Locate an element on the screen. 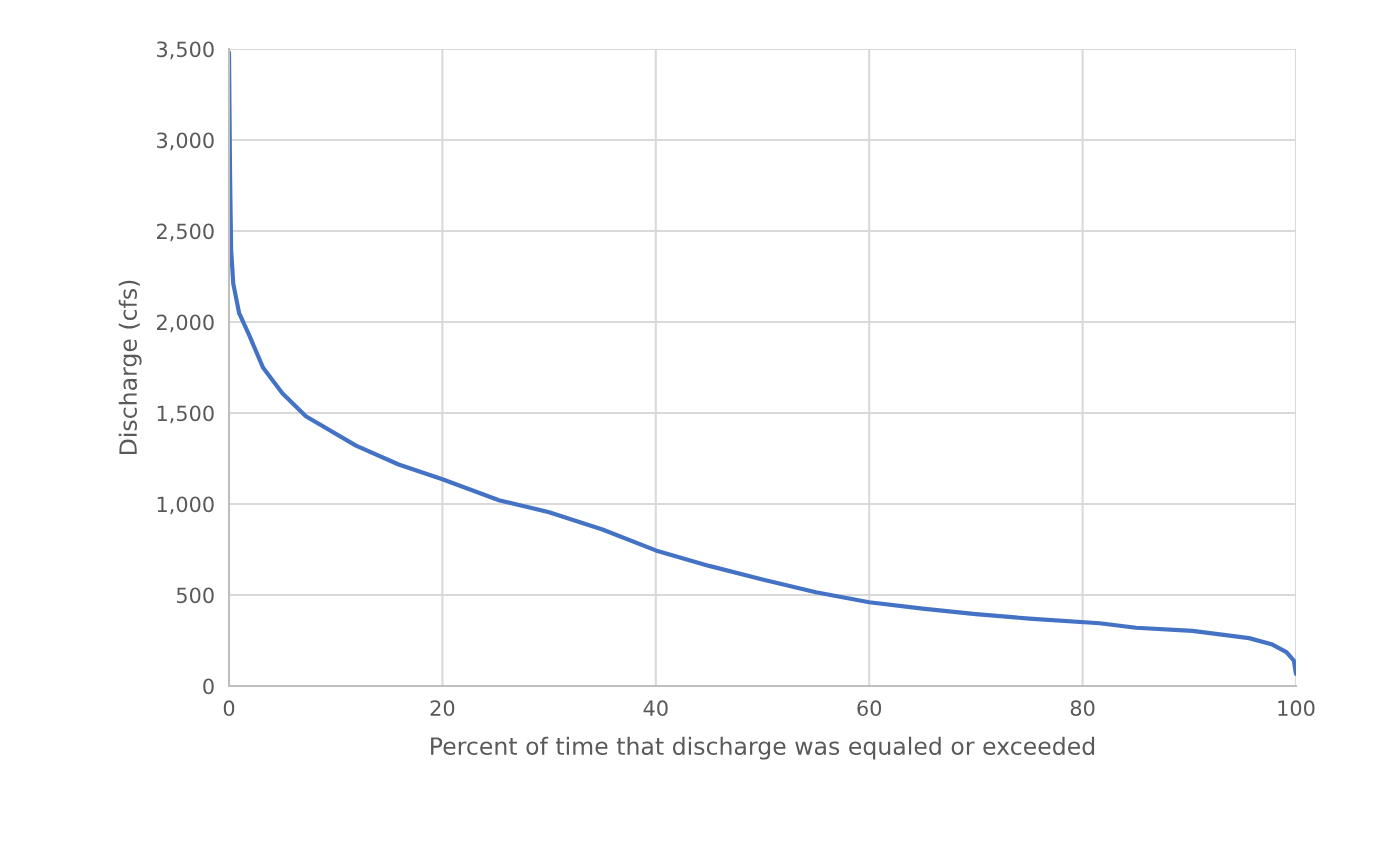 This screenshot has width=1375, height=851. x-tick-label: 80 is located at coordinates (1082, 708).